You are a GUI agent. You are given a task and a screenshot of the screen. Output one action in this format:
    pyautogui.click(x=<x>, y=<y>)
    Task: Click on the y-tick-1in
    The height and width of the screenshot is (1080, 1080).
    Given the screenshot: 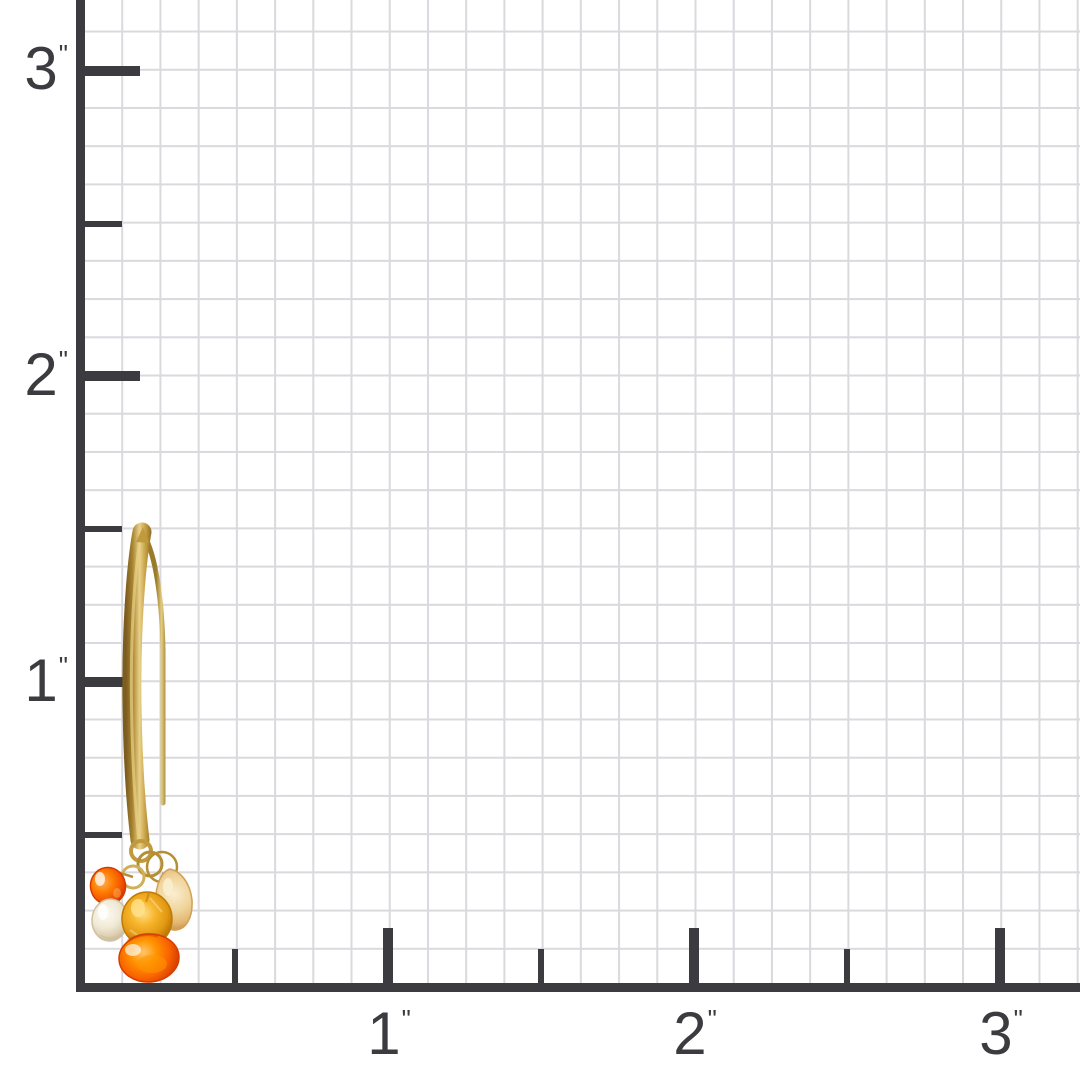 What is the action you would take?
    pyautogui.click(x=112, y=682)
    